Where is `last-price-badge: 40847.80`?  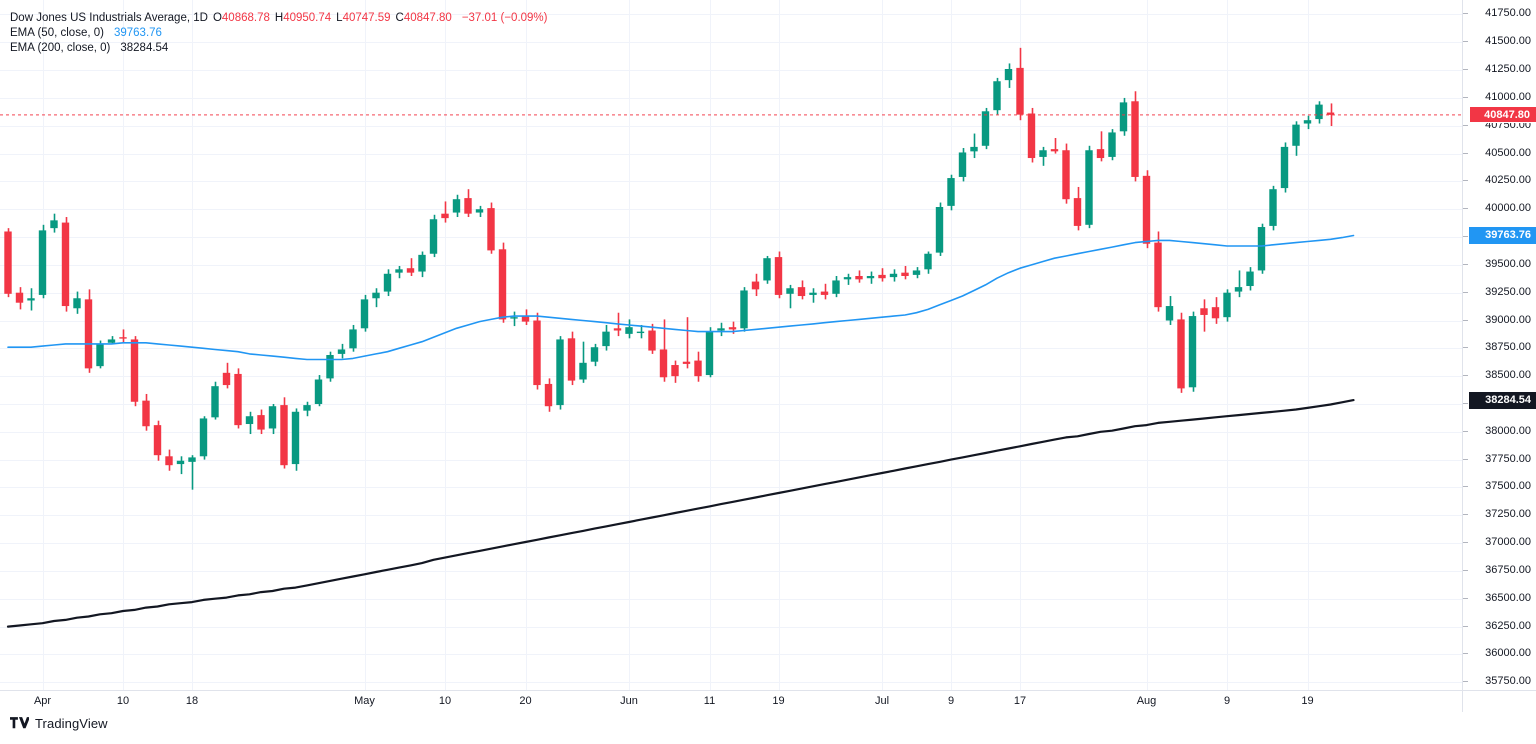 last-price-badge: 40847.80 is located at coordinates (1502, 115).